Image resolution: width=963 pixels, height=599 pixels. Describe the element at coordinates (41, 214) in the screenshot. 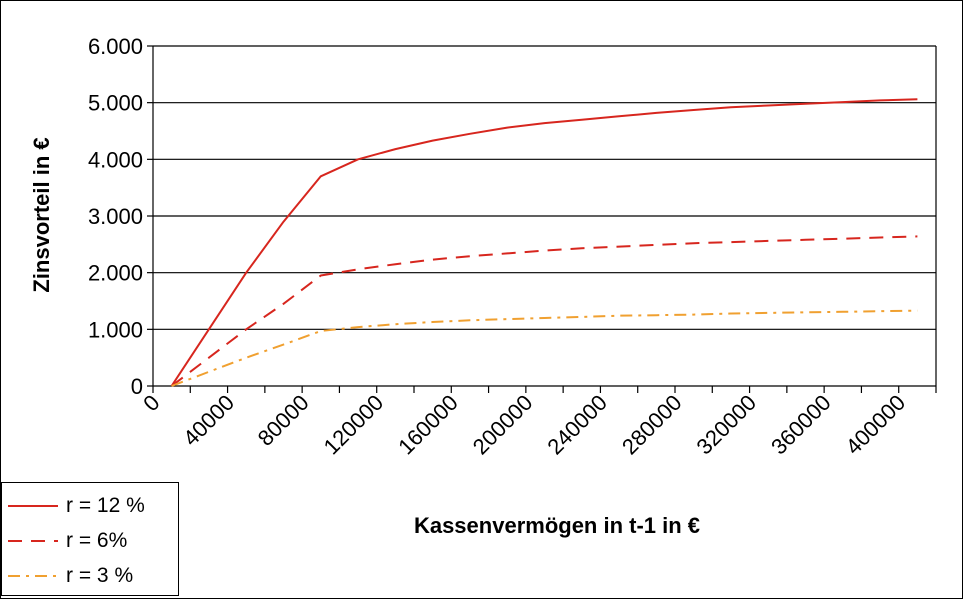

I see `y-axis-title: Zinsvorteil in €` at that location.